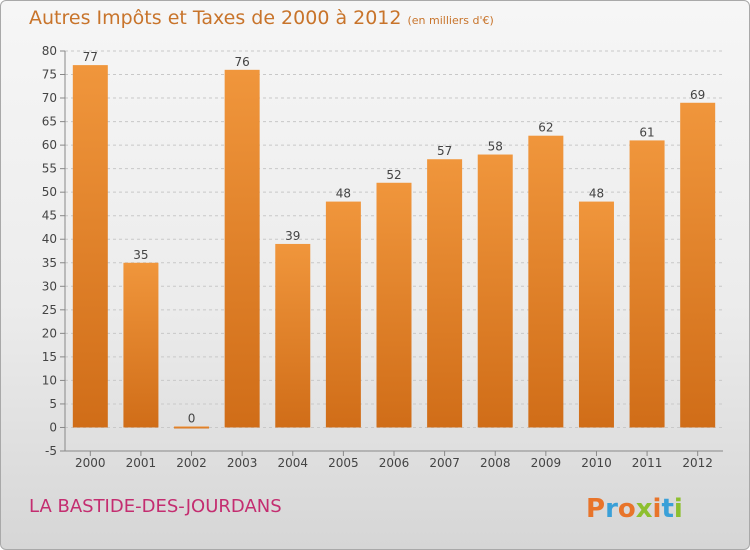 The height and width of the screenshot is (550, 750). I want to click on y-tick-label: 40, so click(49, 239).